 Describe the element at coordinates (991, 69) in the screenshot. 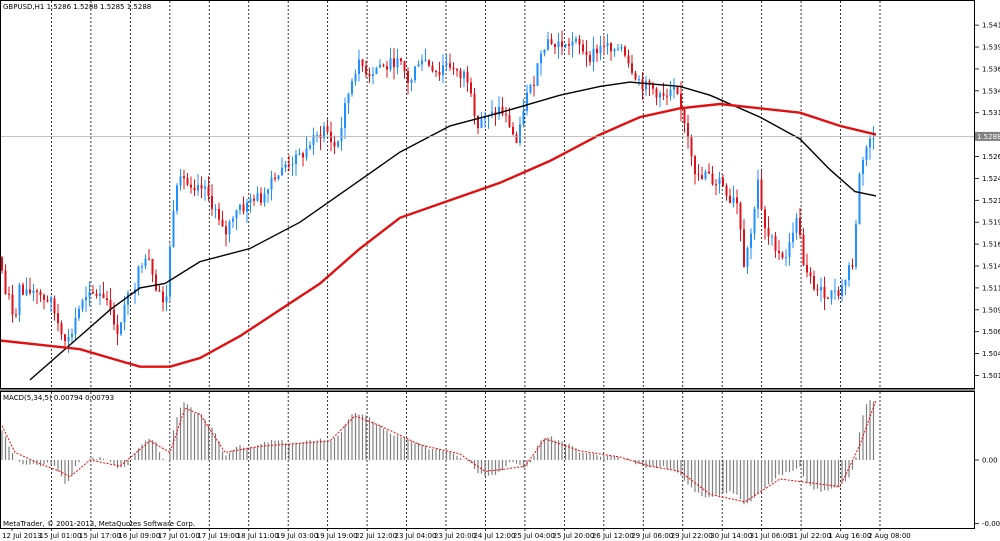

I see `price-tick-label: 1.5365` at that location.